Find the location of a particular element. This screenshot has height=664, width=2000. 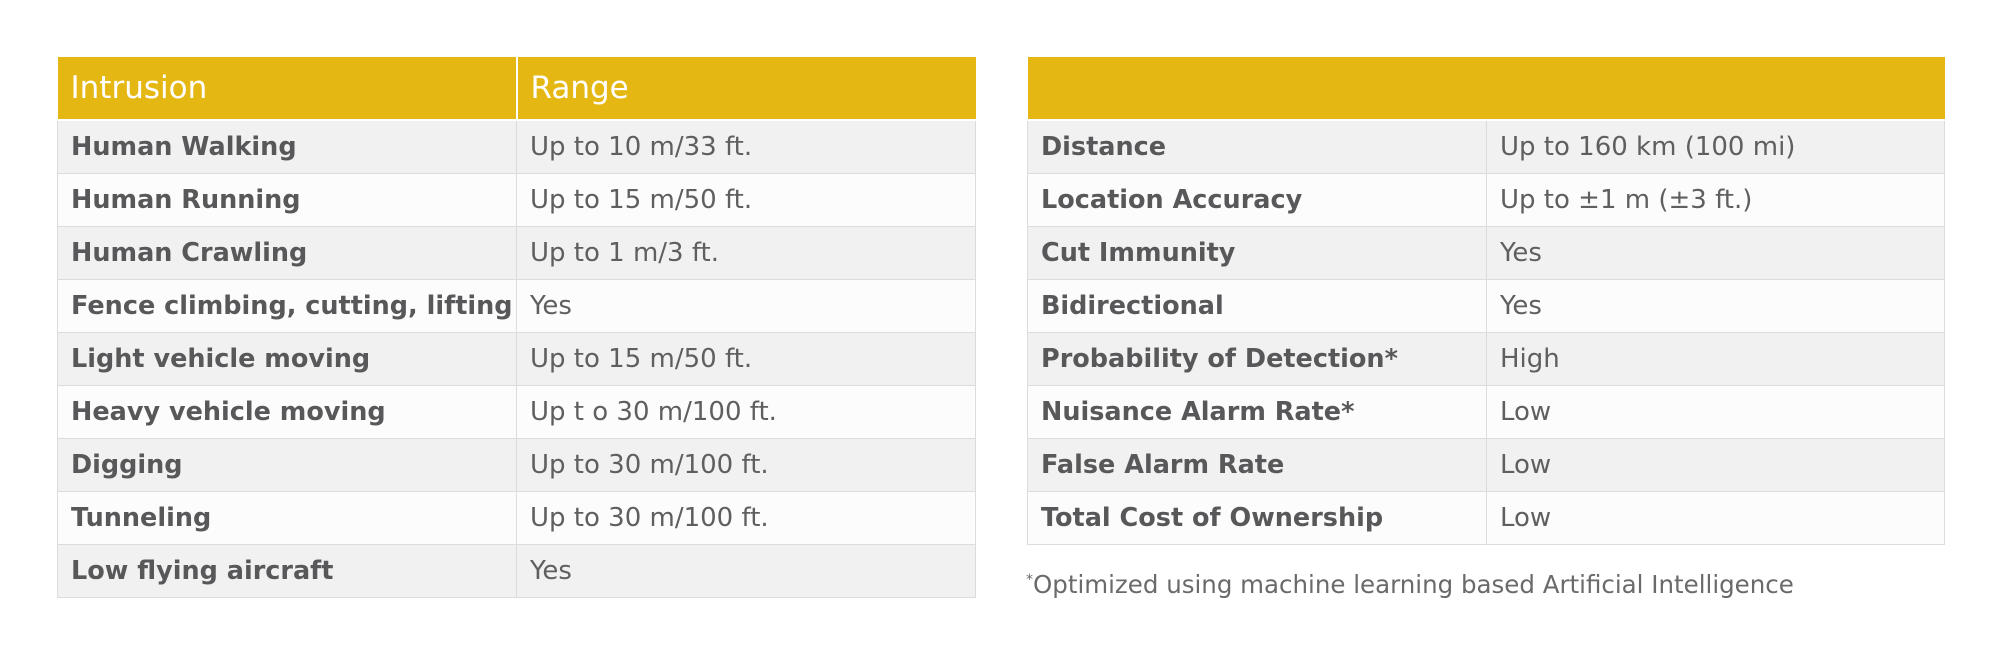

row-label: Distance is located at coordinates (1257, 146).